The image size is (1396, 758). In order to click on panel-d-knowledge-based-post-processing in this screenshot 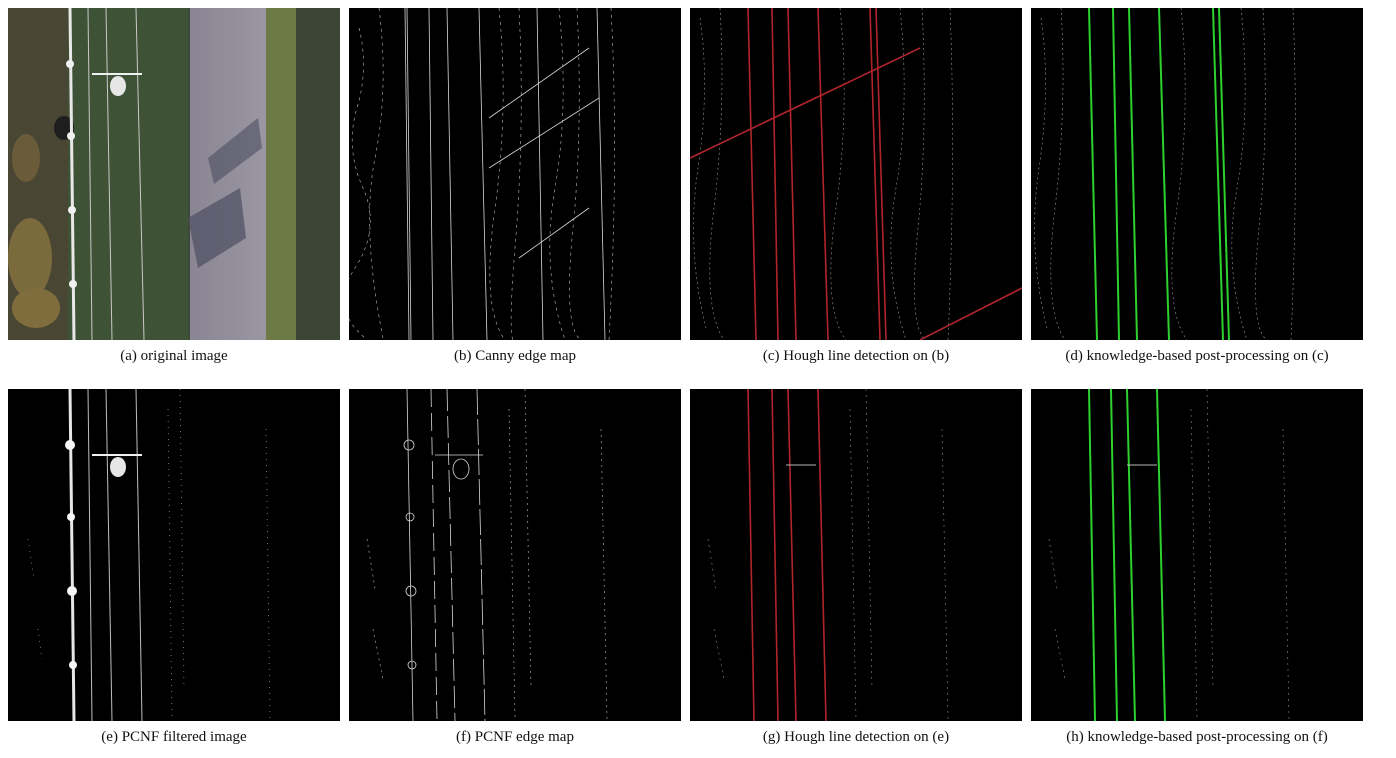, I will do `click(1197, 174)`.